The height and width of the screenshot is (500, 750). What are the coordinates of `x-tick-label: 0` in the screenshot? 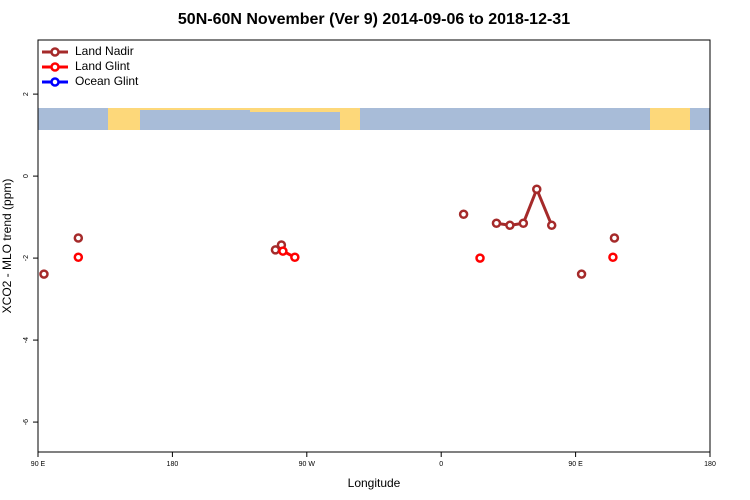 It's located at (441, 464).